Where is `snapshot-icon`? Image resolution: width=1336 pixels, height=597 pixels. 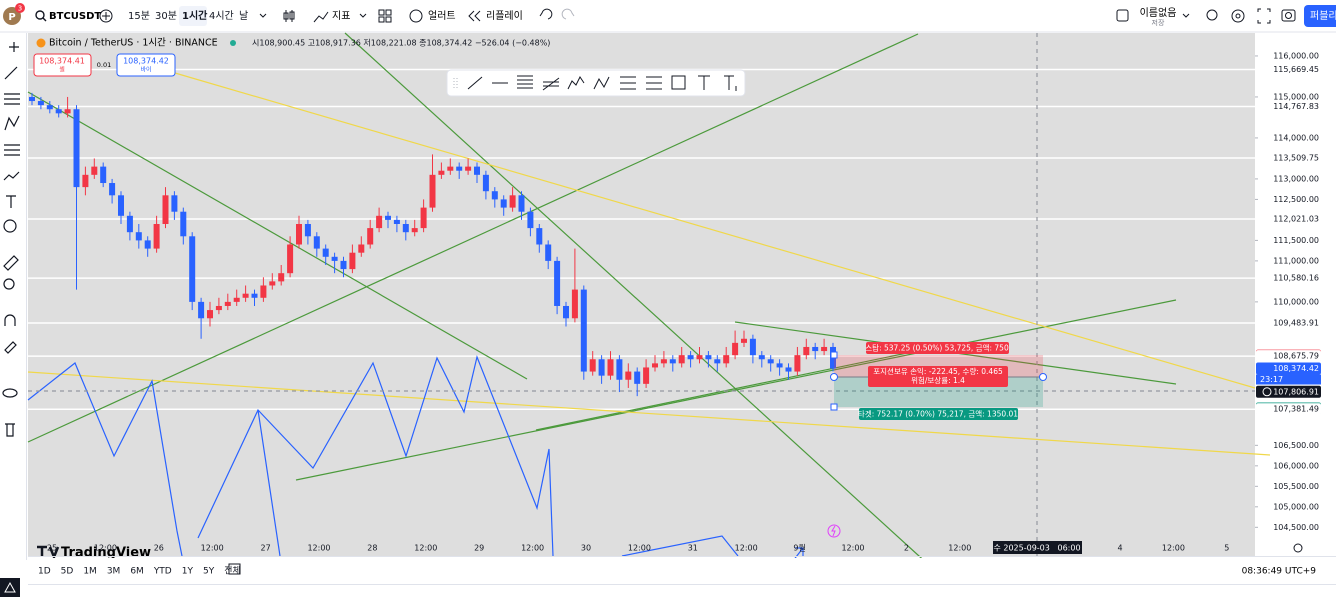 snapshot-icon is located at coordinates (1288, 15).